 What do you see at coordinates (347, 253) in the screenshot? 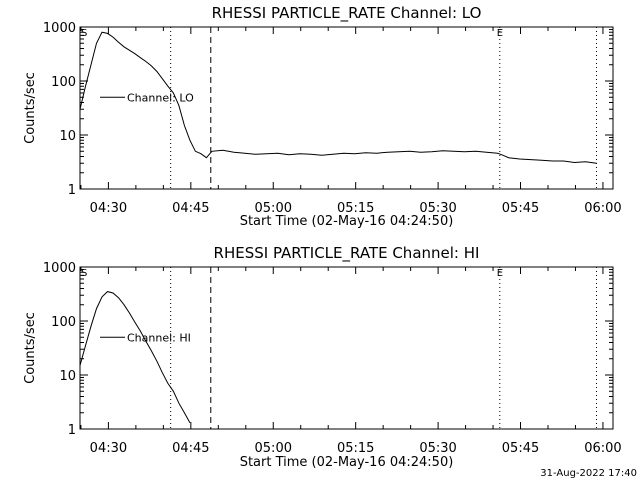
I see `chart-title: RHESSI PARTICLE_RATE Channel: HI` at bounding box center [347, 253].